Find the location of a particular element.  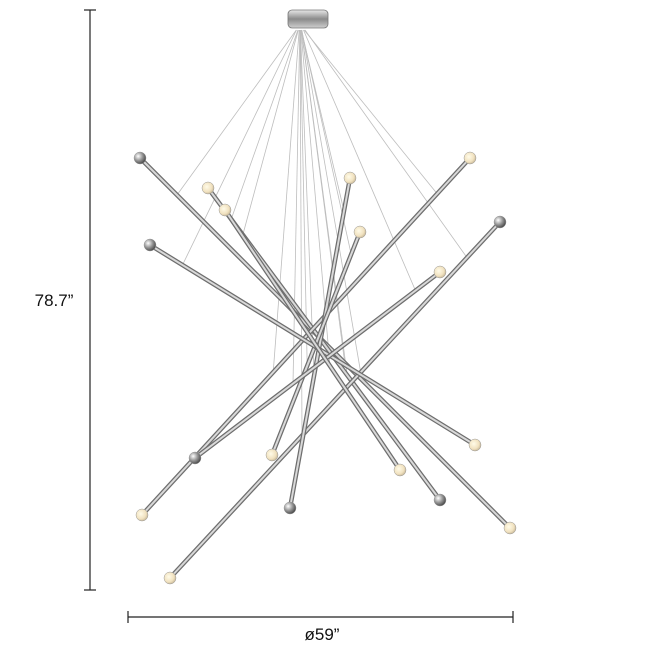

label-backdrop is located at coordinates (54, 300).